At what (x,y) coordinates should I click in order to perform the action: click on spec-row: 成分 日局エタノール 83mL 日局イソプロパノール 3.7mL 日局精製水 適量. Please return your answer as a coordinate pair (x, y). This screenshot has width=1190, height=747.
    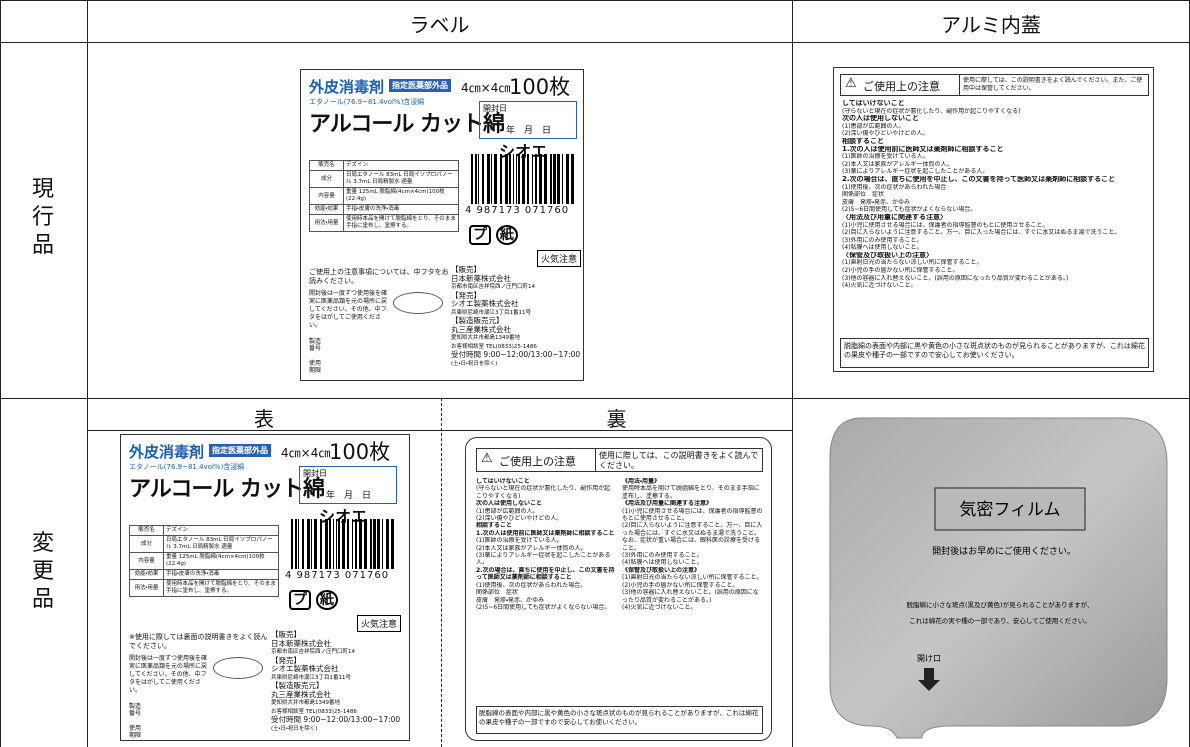
    Looking at the image, I should click on (204, 544).